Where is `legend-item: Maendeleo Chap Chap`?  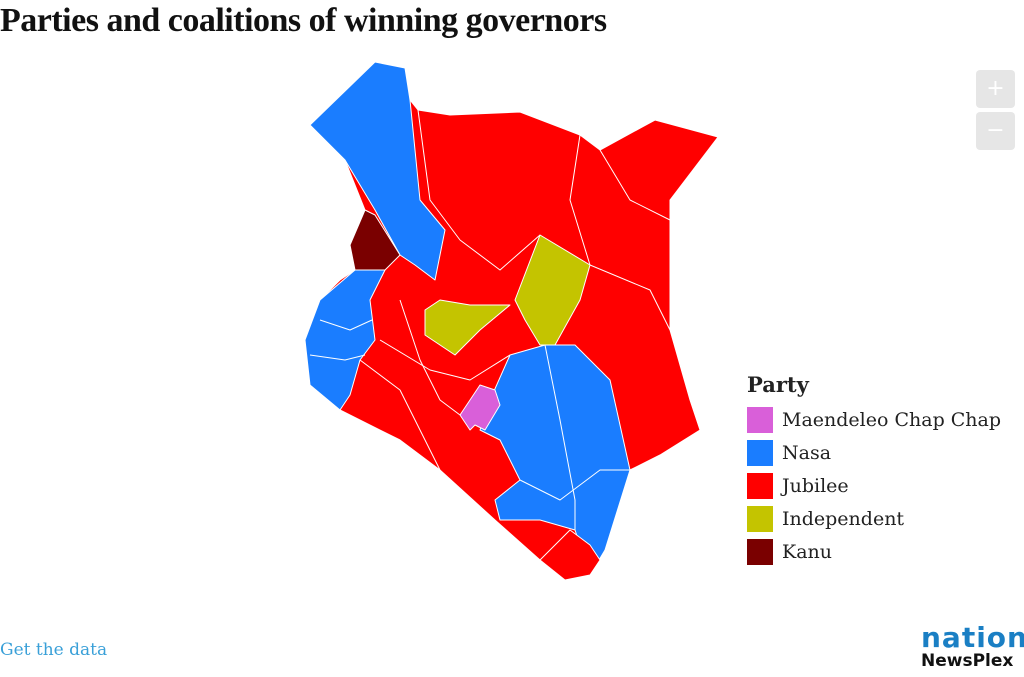
legend-item: Maendeleo Chap Chap is located at coordinates (874, 419).